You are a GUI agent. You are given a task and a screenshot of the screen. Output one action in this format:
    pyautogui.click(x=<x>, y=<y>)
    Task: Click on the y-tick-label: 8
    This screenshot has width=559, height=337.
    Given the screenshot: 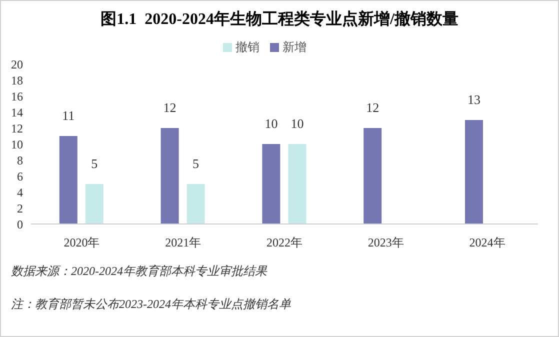 What is the action you would take?
    pyautogui.click(x=20, y=160)
    